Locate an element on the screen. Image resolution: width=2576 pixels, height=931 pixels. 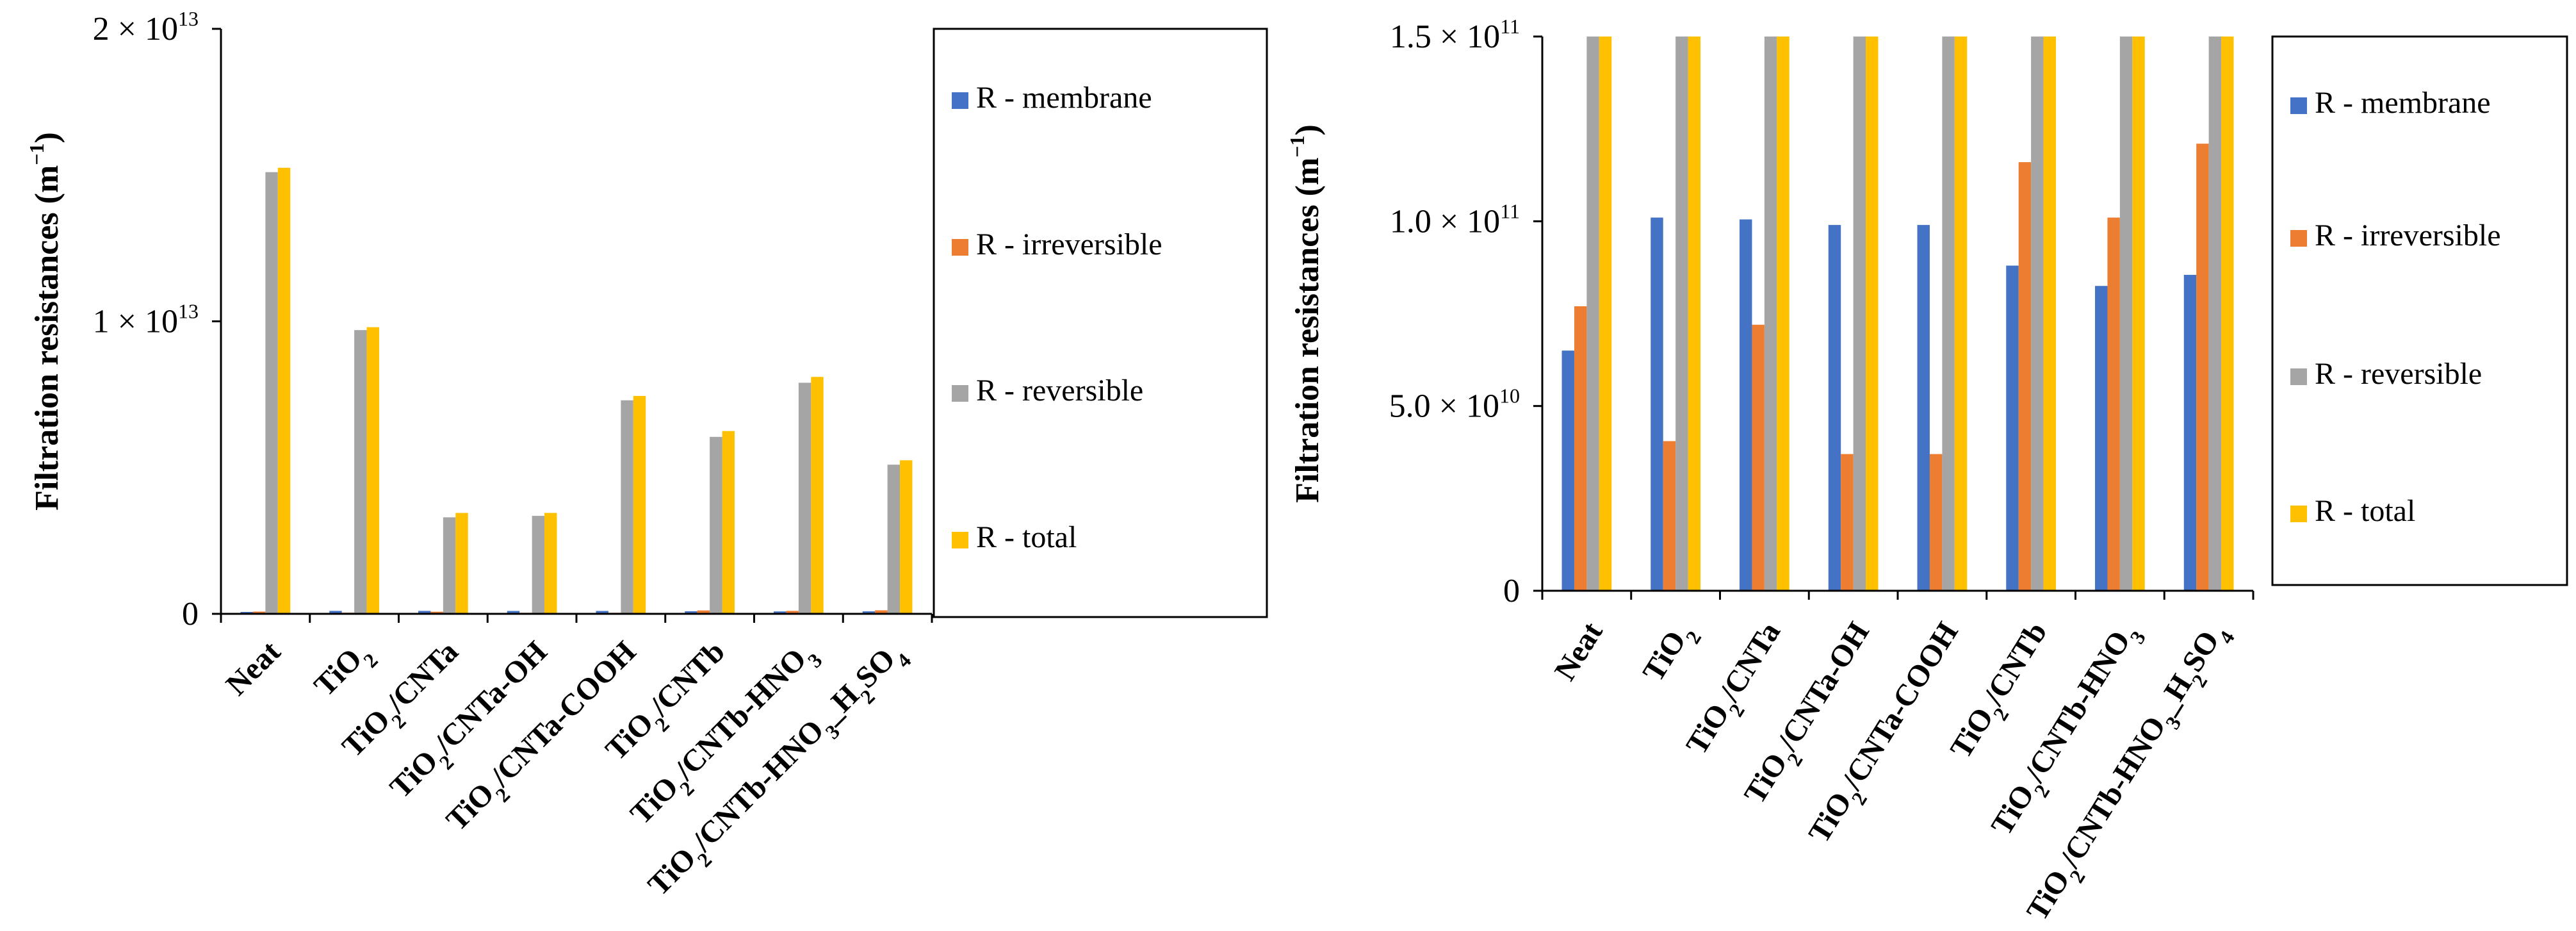
y-tick-label: 5.0 × 10¹⁰ is located at coordinates (1454, 404).